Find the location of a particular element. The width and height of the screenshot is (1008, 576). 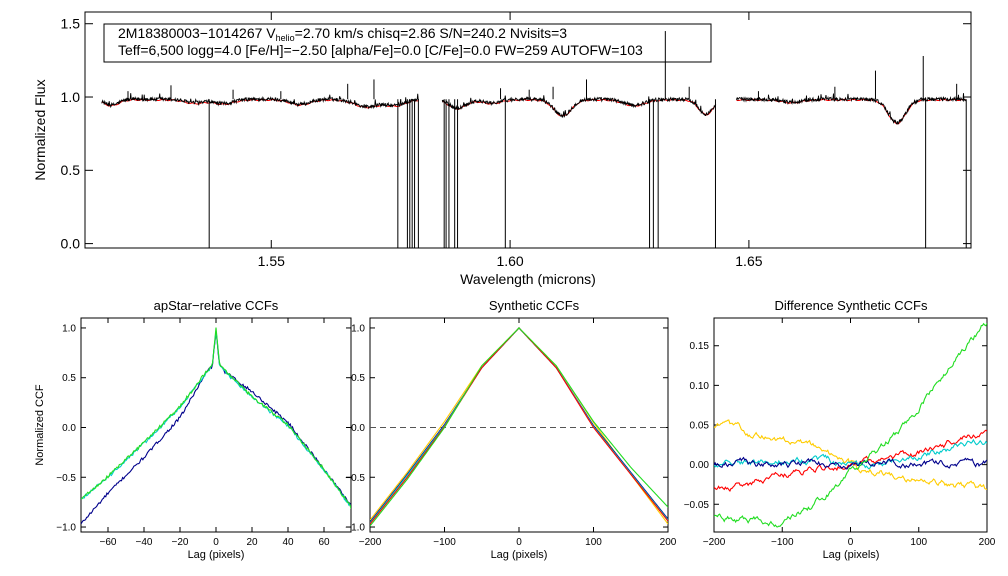

x-tick-label: −40 is located at coordinates (144, 542).